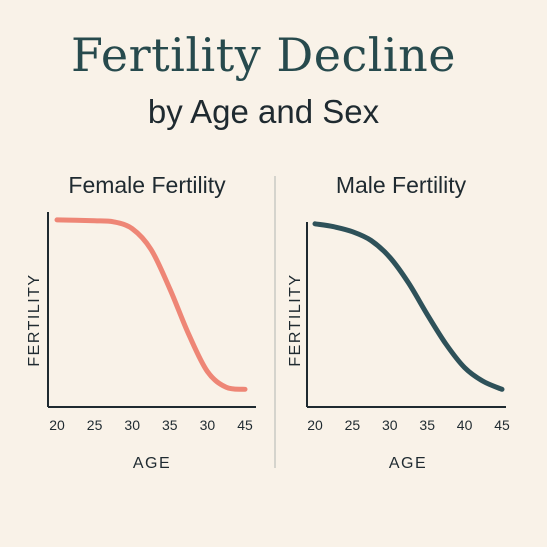 The image size is (547, 547). Describe the element at coordinates (95, 425) in the screenshot. I see `female-x-tick-label: 25` at that location.